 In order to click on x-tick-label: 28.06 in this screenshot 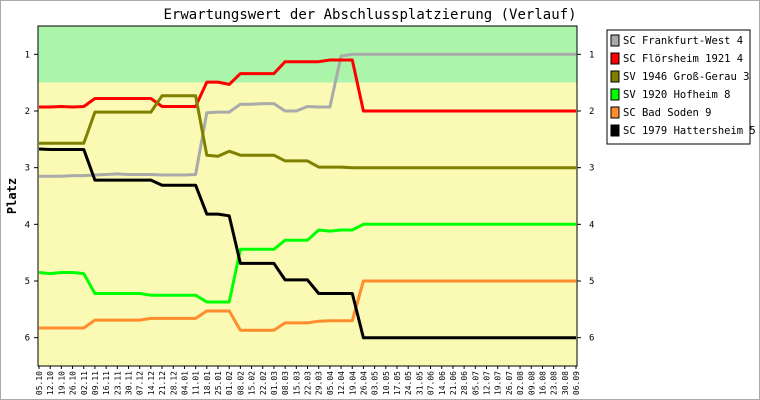, I will do `click(464, 383)`.